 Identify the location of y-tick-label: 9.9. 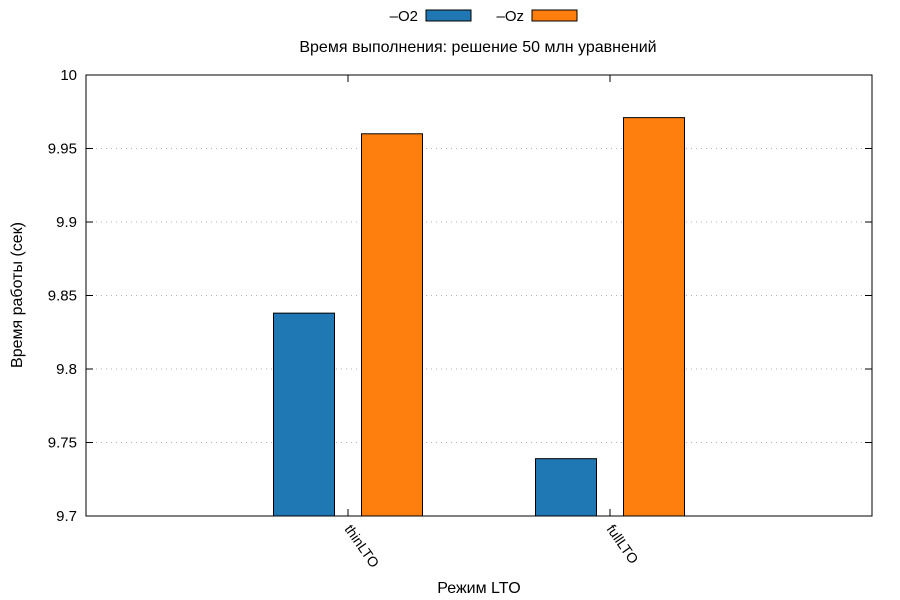
(66, 222).